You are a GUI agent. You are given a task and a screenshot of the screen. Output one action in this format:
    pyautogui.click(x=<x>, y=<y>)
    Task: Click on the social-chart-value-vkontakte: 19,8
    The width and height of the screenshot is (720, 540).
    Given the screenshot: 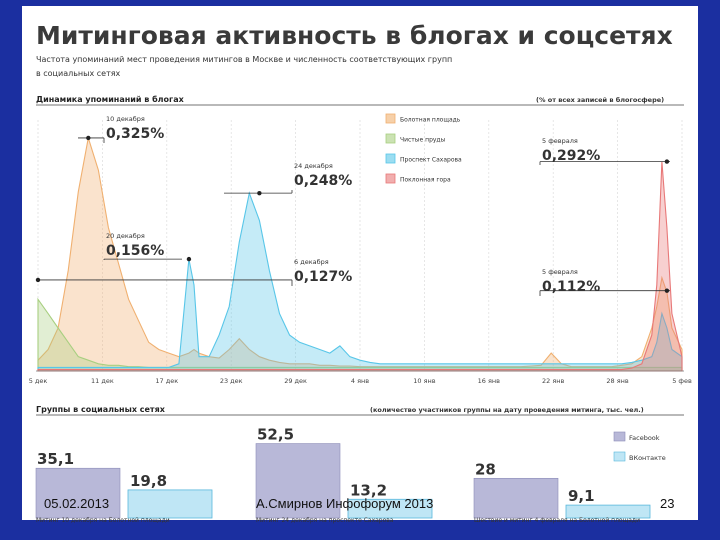 What is the action you would take?
    pyautogui.click(x=148, y=481)
    